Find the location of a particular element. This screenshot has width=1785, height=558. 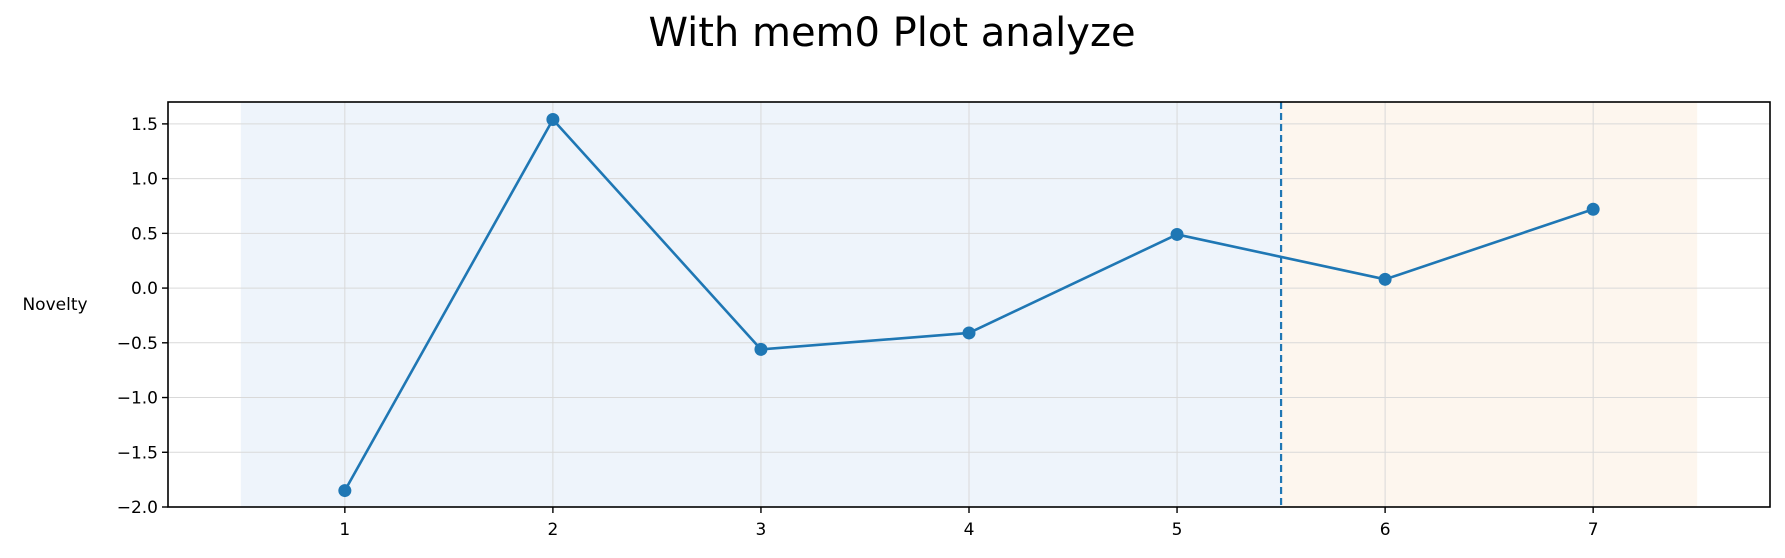

y-tick-label: 0.5 is located at coordinates (144, 234).